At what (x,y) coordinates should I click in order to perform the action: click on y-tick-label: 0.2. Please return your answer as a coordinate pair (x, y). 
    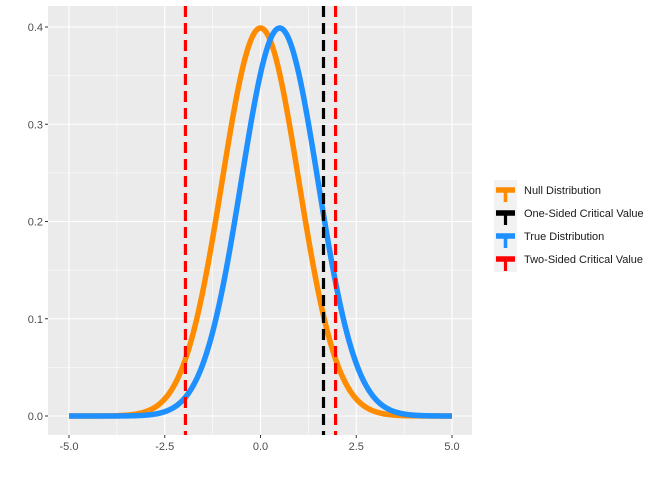
    Looking at the image, I should click on (35, 223).